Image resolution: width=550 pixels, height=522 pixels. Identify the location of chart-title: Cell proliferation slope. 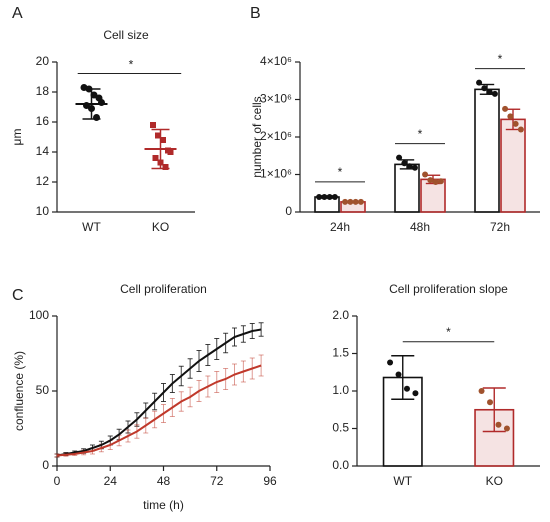
(448, 289).